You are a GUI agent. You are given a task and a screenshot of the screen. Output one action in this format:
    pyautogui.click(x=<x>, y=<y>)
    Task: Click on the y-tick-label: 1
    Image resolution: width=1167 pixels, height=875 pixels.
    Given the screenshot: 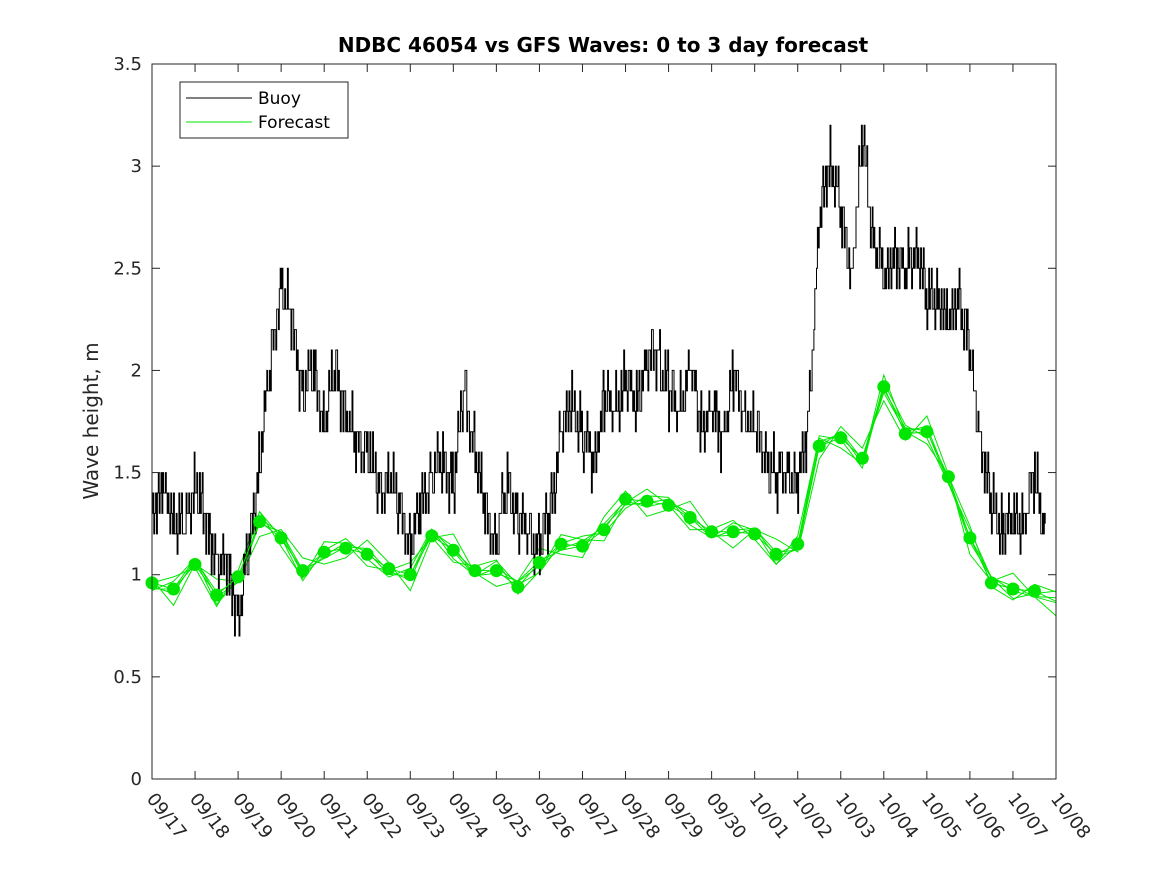 What is the action you would take?
    pyautogui.click(x=136, y=575)
    